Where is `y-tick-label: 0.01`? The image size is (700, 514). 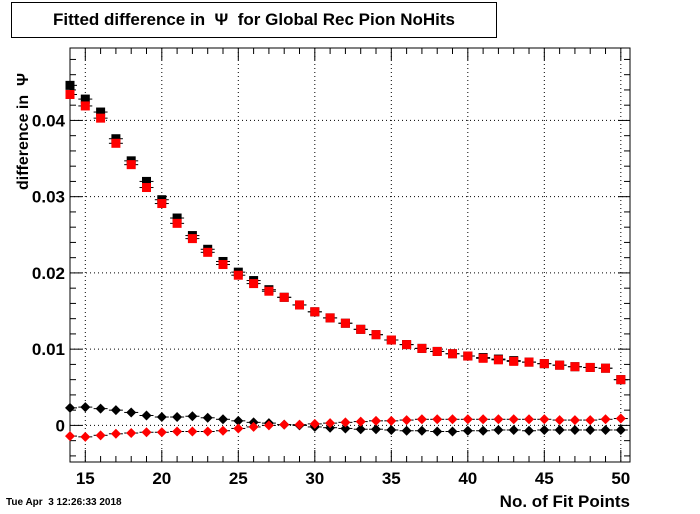 y-tick-label: 0.01 is located at coordinates (48, 349).